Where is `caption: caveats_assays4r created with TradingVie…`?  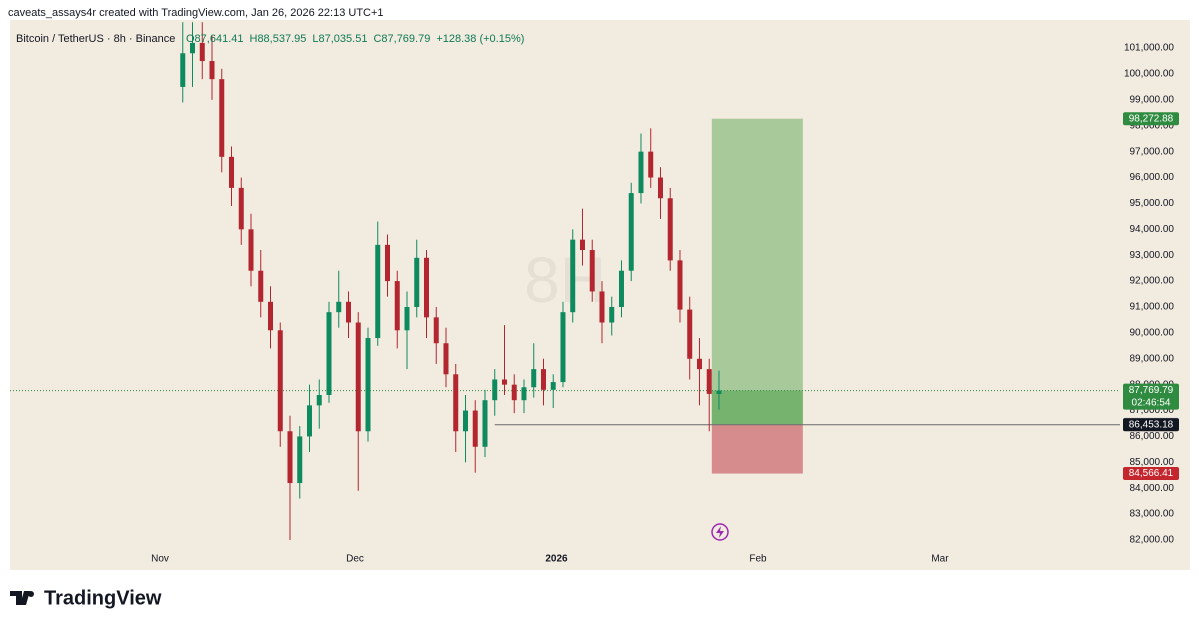 caption: caveats_assays4r created with TradingVie… is located at coordinates (196, 13).